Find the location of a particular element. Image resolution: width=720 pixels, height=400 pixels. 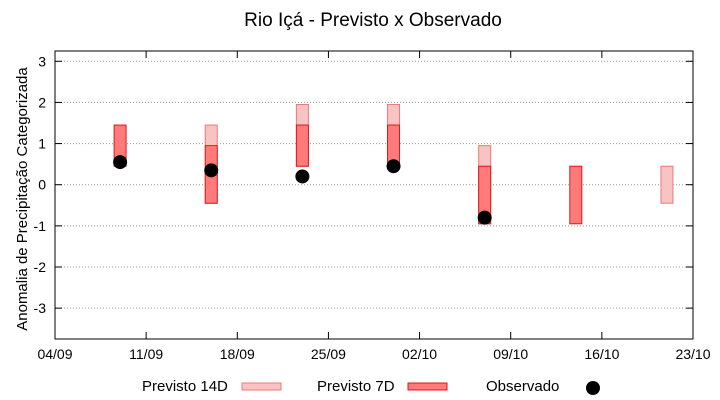

y-tick-label: -2 is located at coordinates (40, 267).